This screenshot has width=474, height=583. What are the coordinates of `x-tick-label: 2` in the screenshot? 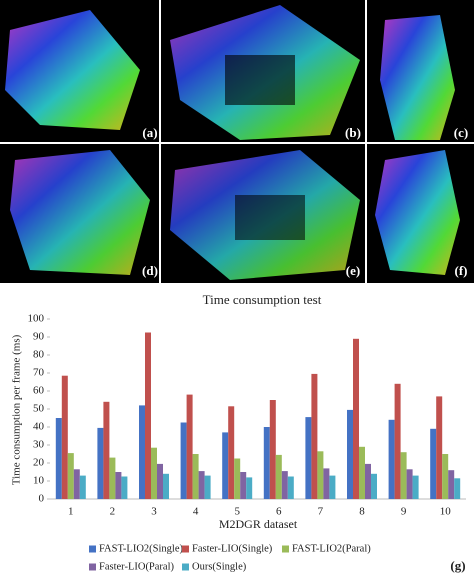 It's located at (113, 512).